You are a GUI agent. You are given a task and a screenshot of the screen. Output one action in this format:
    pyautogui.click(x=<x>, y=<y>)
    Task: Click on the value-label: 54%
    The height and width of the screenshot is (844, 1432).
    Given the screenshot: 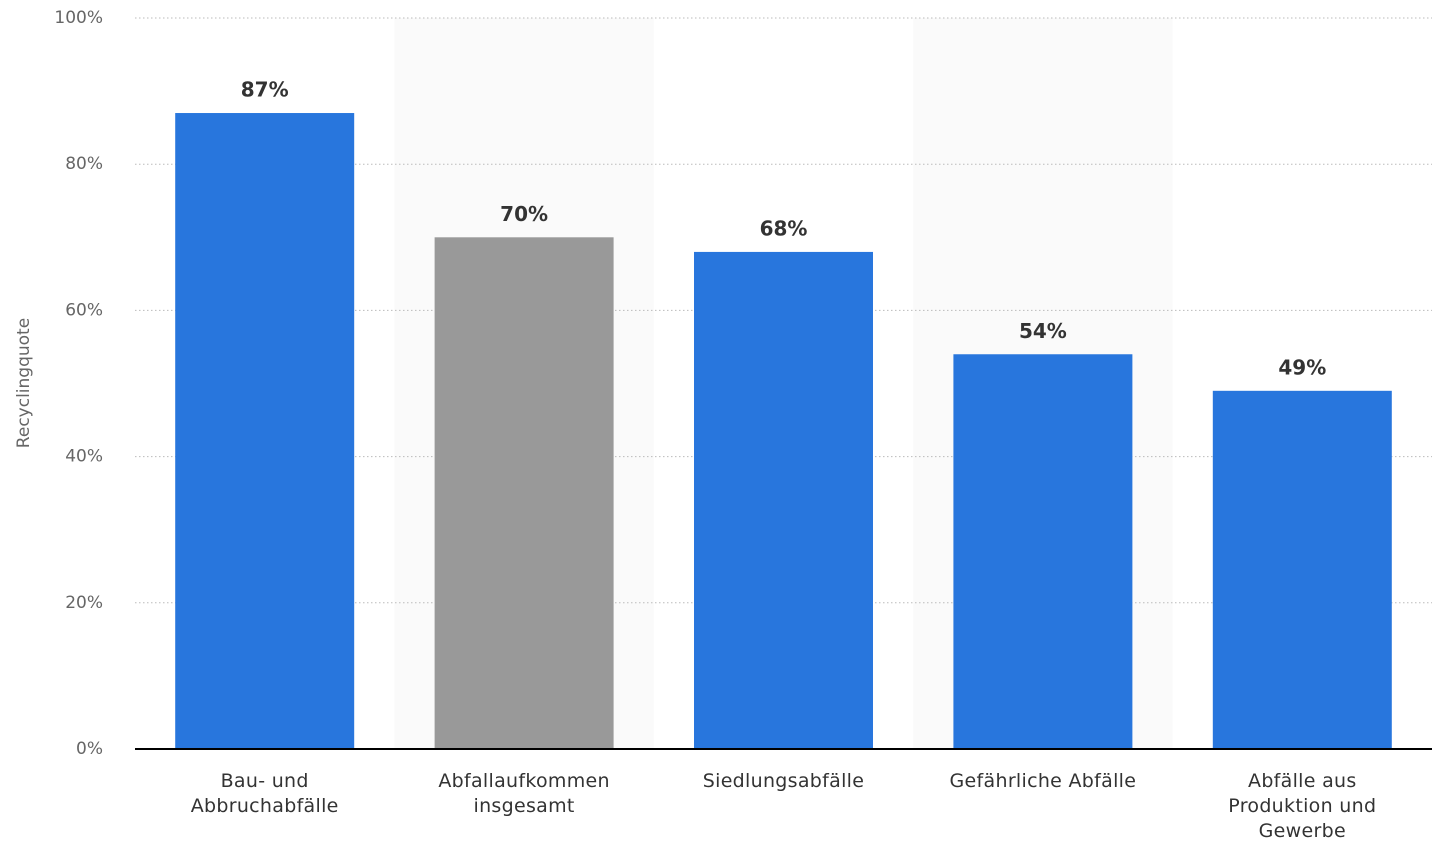 What is the action you would take?
    pyautogui.click(x=1043, y=331)
    